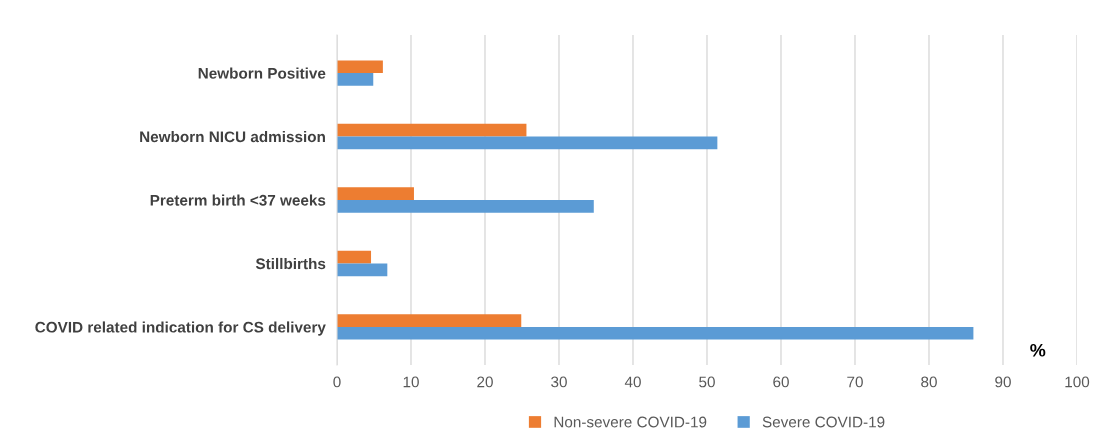 The image size is (1097, 438). I want to click on x-tick-label: 40, so click(632, 382).